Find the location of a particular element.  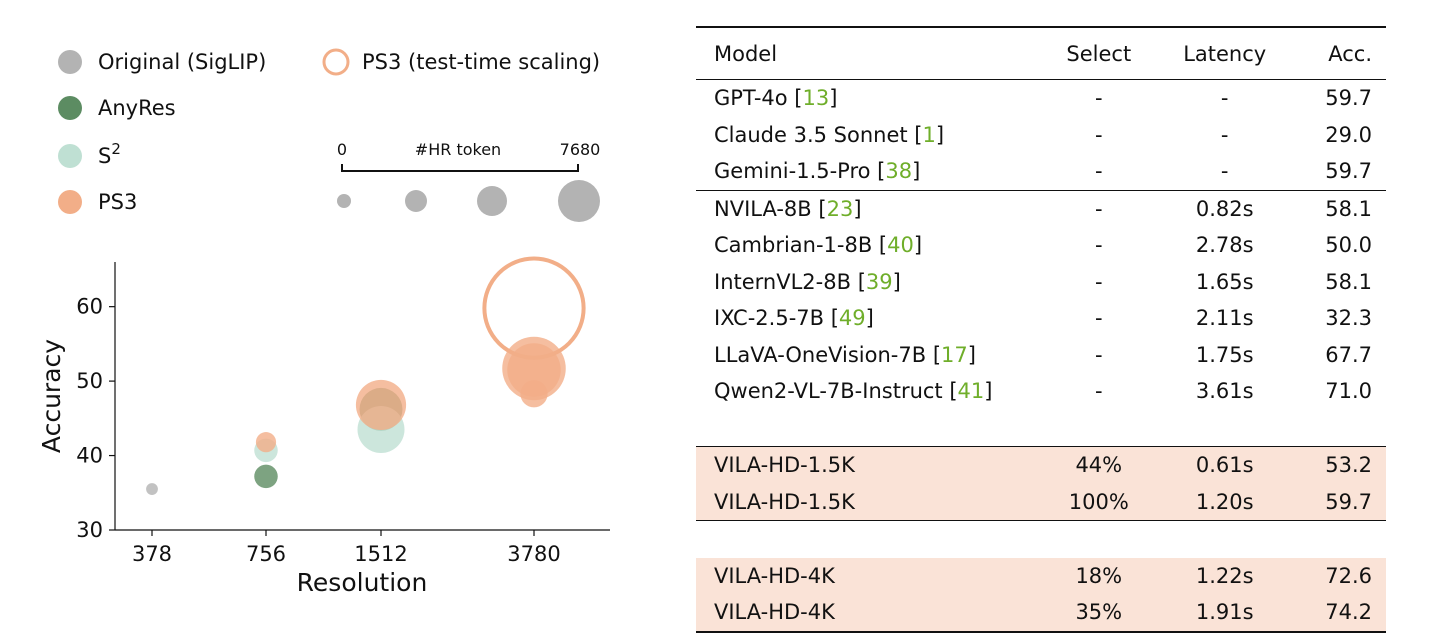

y-tick-label-50: 50 is located at coordinates (89, 381).